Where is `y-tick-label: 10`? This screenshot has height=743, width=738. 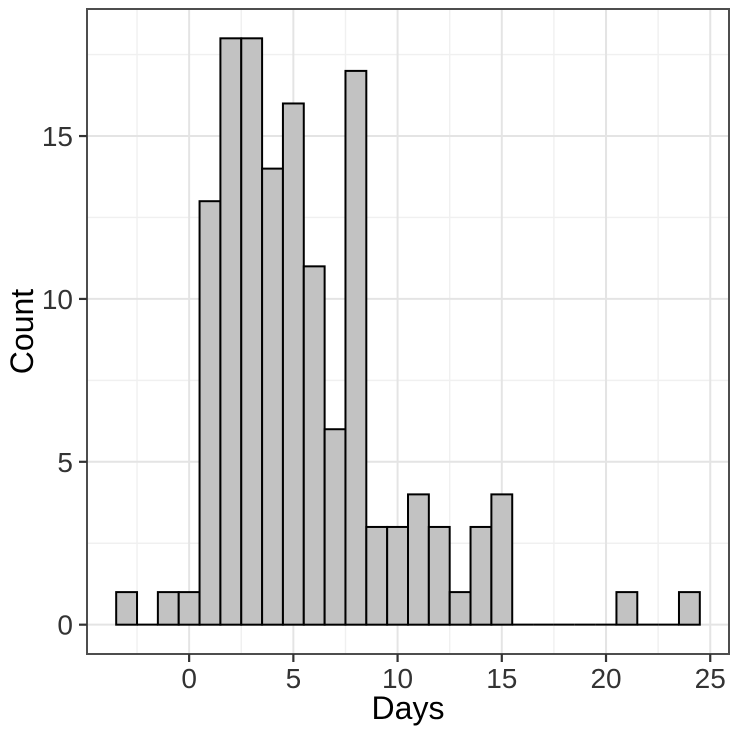
y-tick-label: 10 is located at coordinates (57, 299).